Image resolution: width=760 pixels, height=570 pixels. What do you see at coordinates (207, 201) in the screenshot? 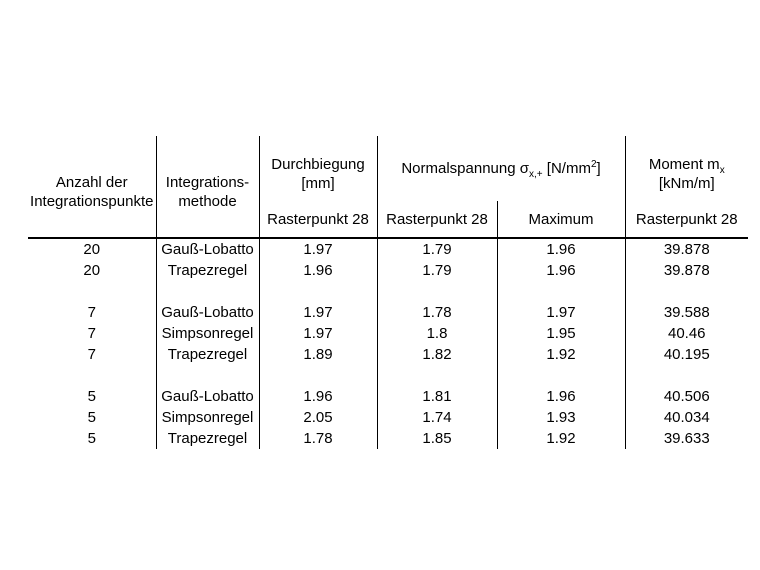
I see `header-methode-line2: methode` at bounding box center [207, 201].